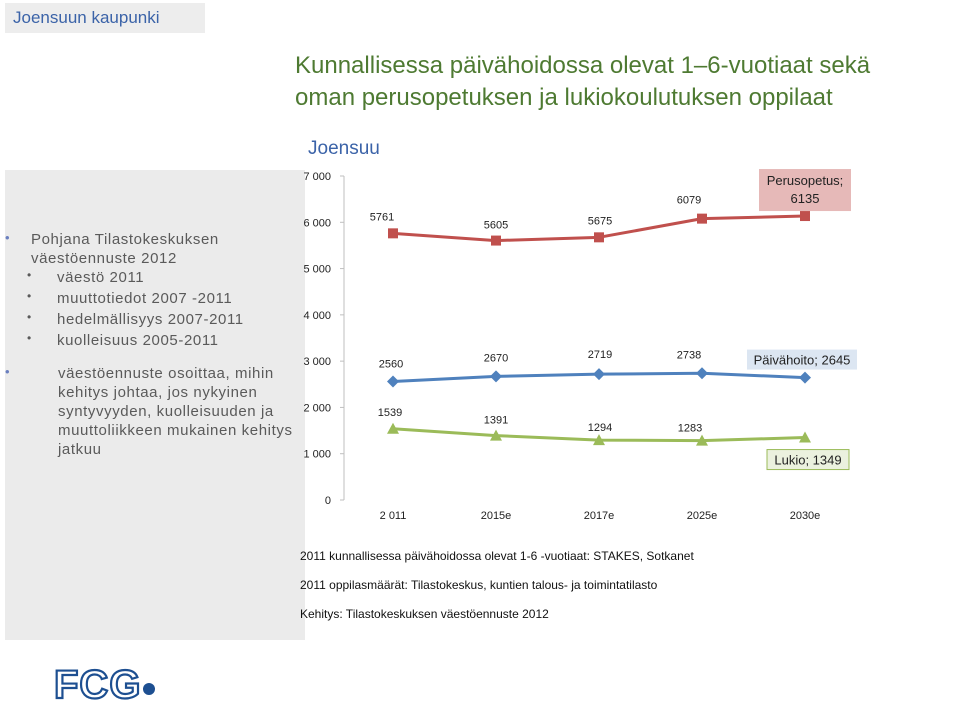 This screenshot has width=960, height=706. What do you see at coordinates (599, 516) in the screenshot?
I see `x-tick-label: 2017e` at bounding box center [599, 516].